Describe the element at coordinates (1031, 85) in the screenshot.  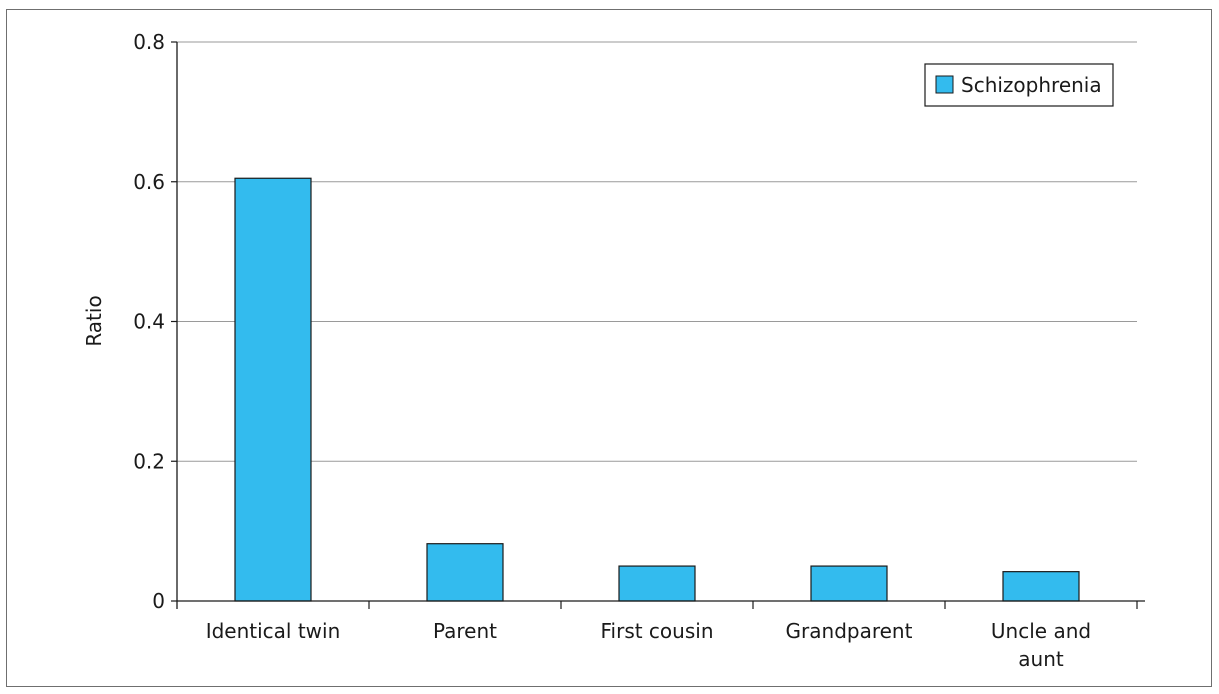
I see `legend-label-schizophrenia: Schizophrenia` at that location.